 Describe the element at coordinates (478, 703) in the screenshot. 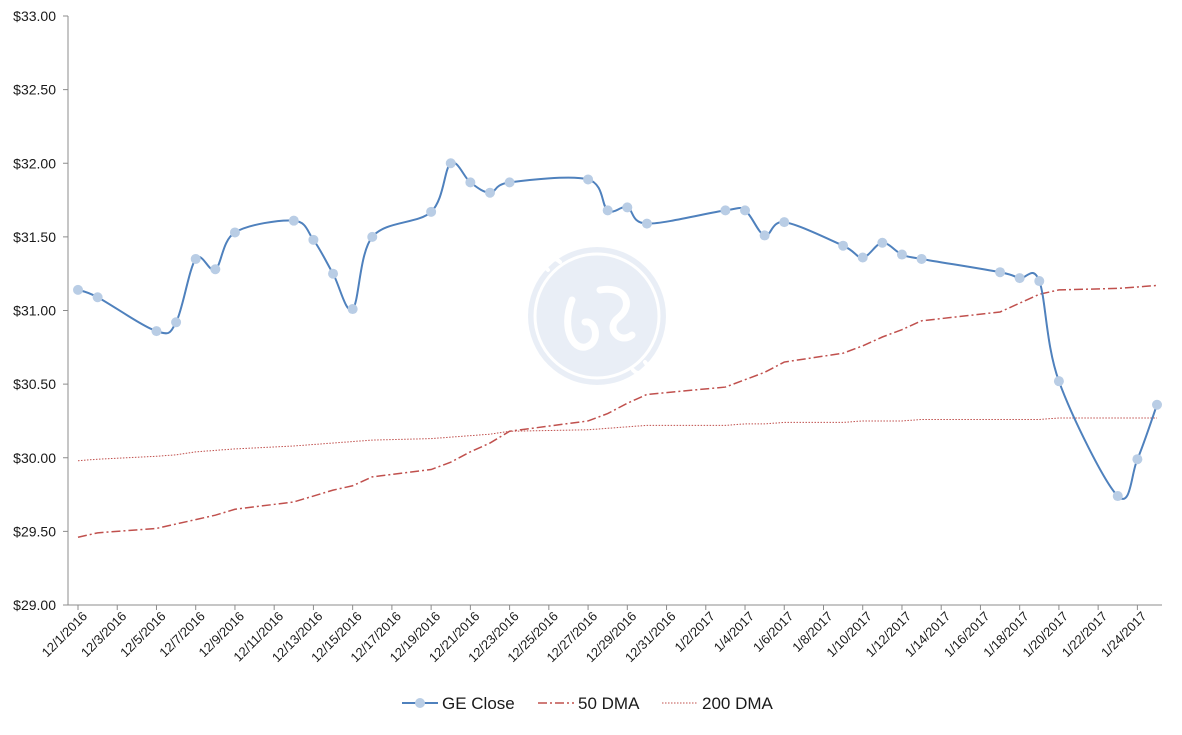

I see `legend-label-ge-close: GE Close` at that location.